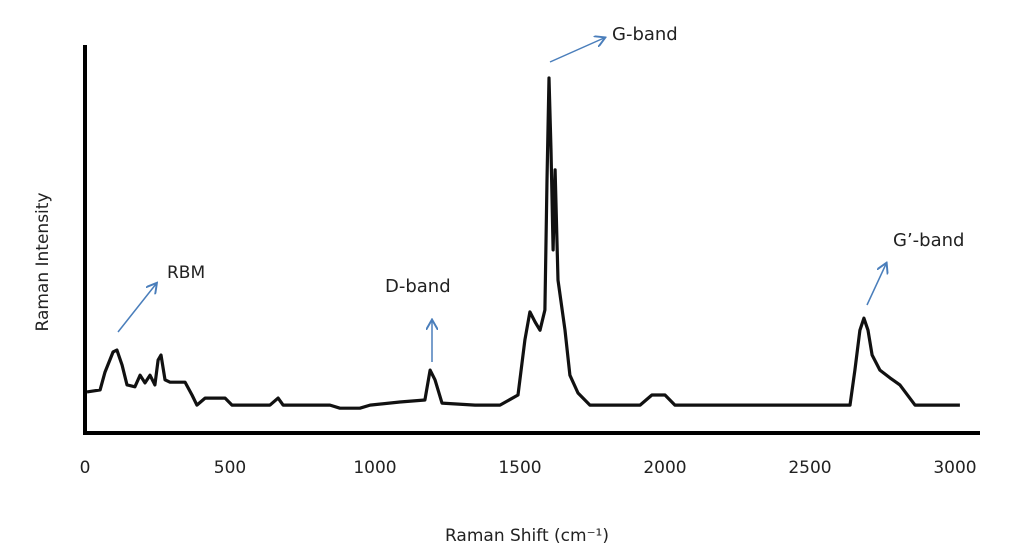 The width and height of the screenshot is (1021, 558). What do you see at coordinates (645, 34) in the screenshot?
I see `annotation-g-band: G-band` at bounding box center [645, 34].